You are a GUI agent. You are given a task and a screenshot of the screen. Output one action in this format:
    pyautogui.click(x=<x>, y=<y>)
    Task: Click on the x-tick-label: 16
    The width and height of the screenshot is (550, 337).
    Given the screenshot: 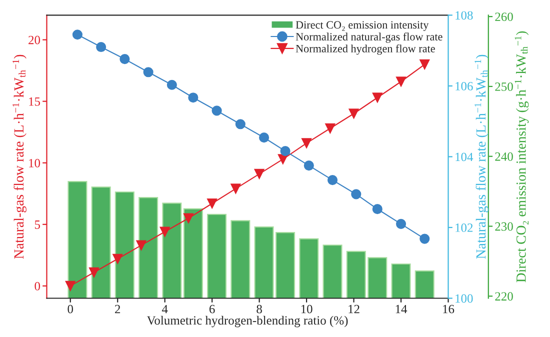 What is the action you would take?
    pyautogui.click(x=448, y=309)
    